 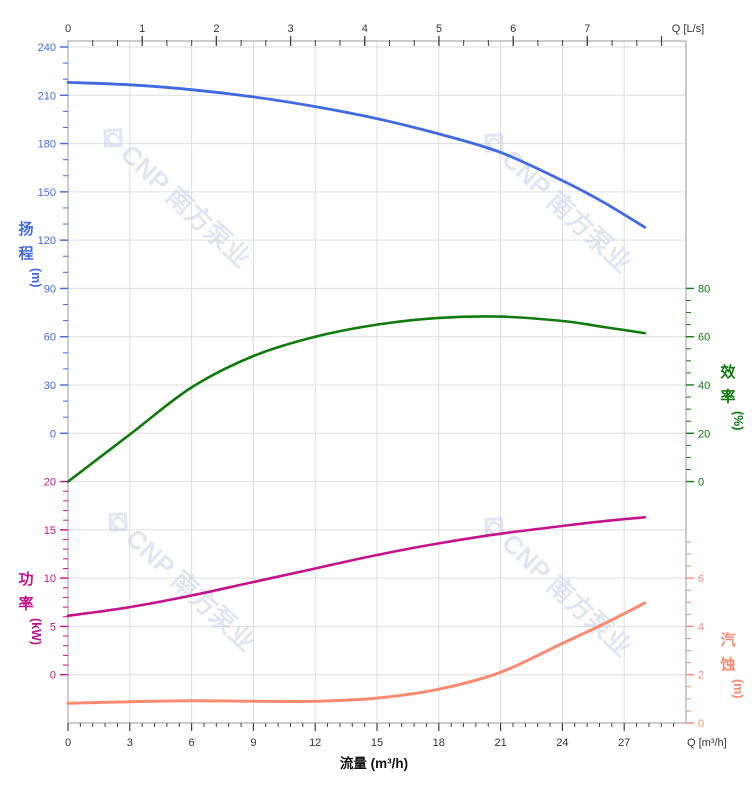 What do you see at coordinates (47, 241) in the screenshot?
I see `head-tick-label: 120` at bounding box center [47, 241].